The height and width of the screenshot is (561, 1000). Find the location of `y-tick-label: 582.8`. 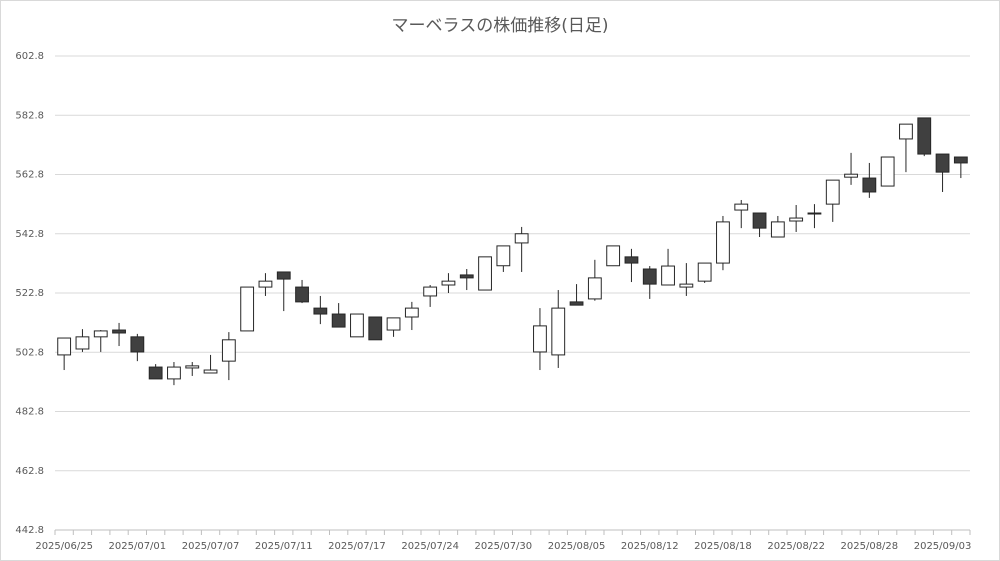

y-tick-label: 582.8 is located at coordinates (29, 115).